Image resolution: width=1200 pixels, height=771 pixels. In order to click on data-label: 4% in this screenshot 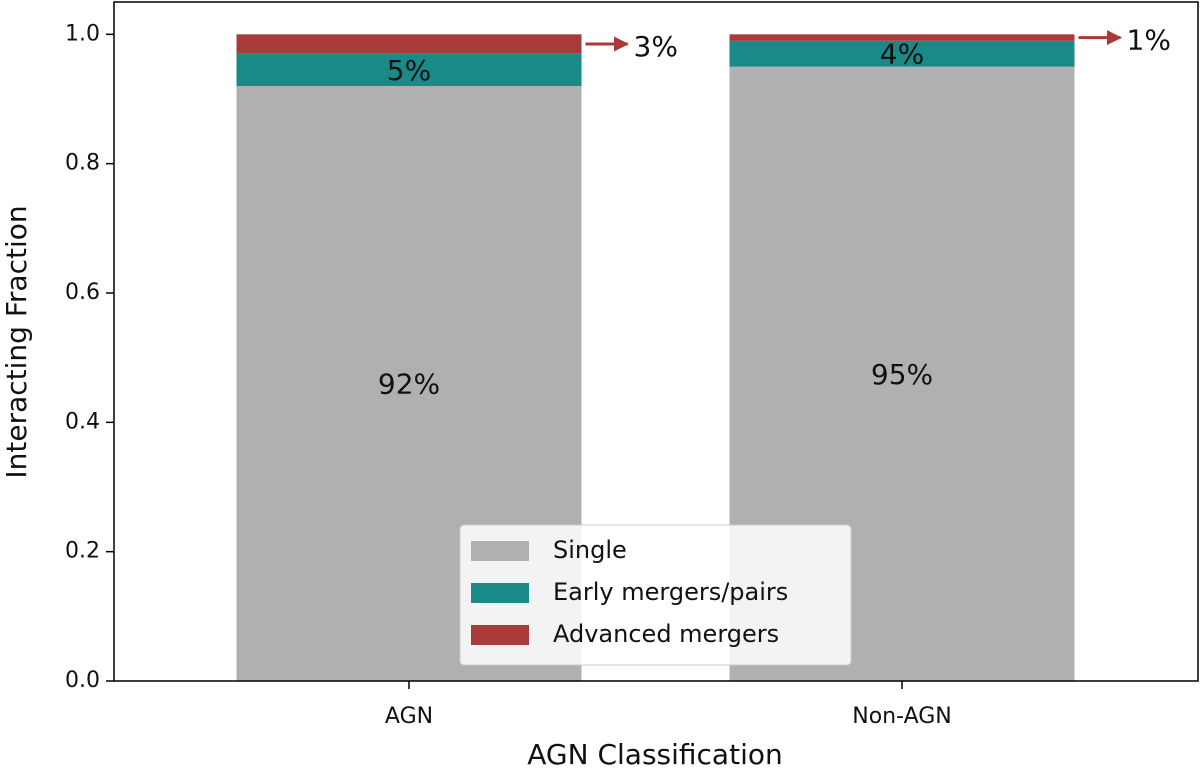, I will do `click(902, 54)`.